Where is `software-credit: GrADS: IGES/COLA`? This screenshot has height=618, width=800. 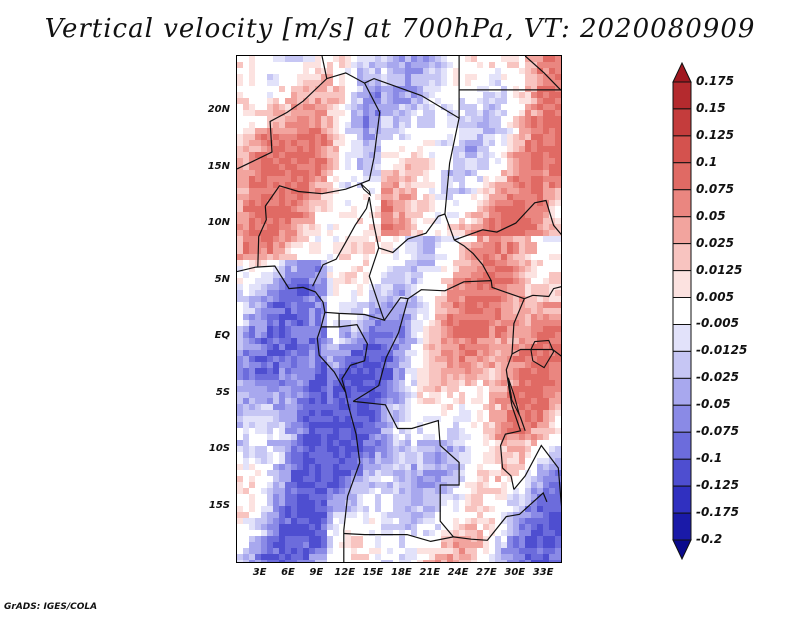 software-credit: GrADS: IGES/COLA is located at coordinates (51, 607).